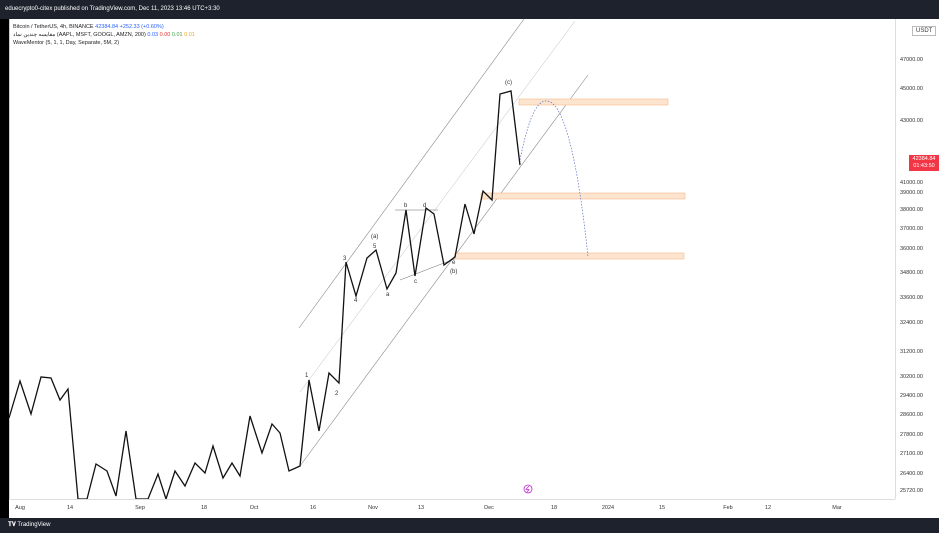  What do you see at coordinates (924, 166) in the screenshot?
I see `bar-countdown: 01:43:50` at bounding box center [924, 166].